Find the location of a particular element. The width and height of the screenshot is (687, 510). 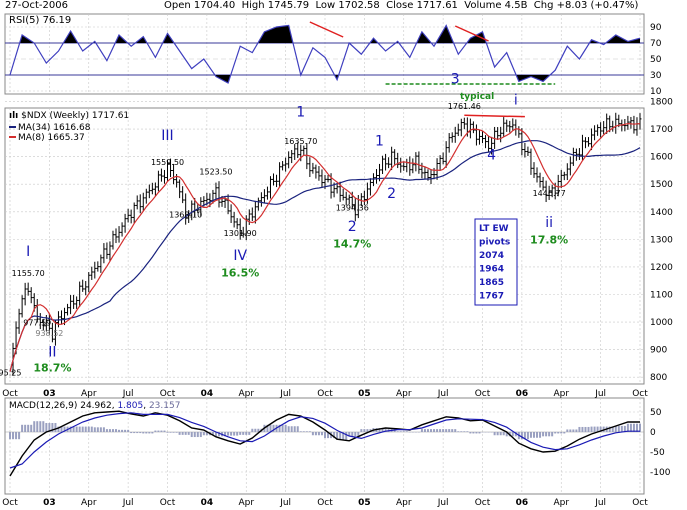

price-tick-label: 1100 is located at coordinates (661, 296).